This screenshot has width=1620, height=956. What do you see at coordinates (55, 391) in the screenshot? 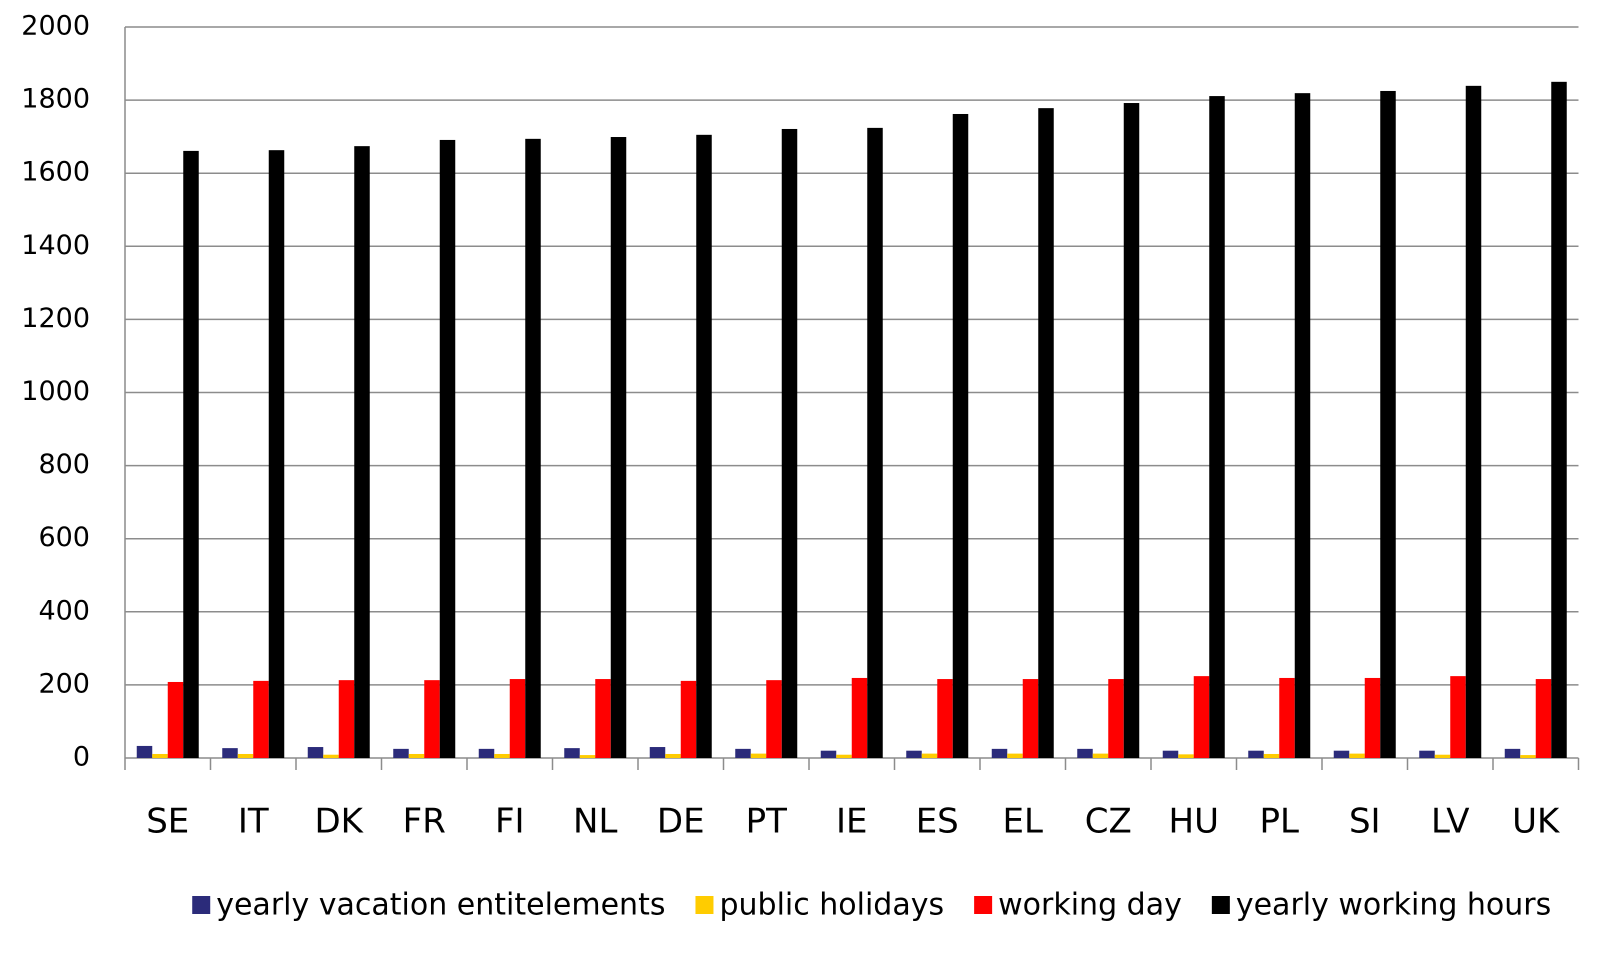
I see `y-tick-label: 1000` at bounding box center [55, 391].